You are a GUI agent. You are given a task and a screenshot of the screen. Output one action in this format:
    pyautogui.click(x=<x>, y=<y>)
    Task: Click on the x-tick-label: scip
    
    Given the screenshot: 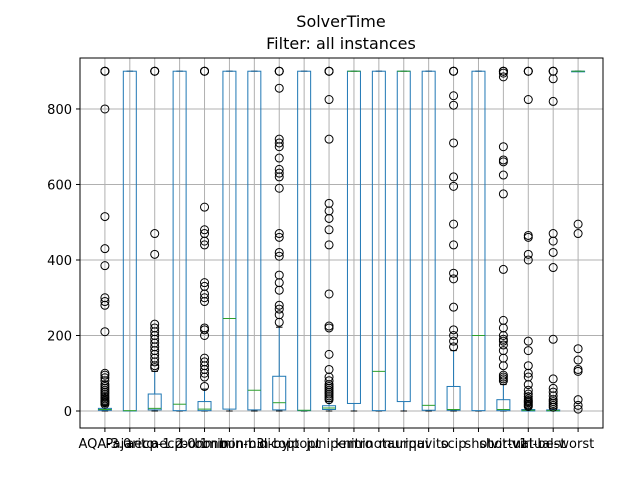 What is the action you would take?
    pyautogui.click(x=454, y=444)
    